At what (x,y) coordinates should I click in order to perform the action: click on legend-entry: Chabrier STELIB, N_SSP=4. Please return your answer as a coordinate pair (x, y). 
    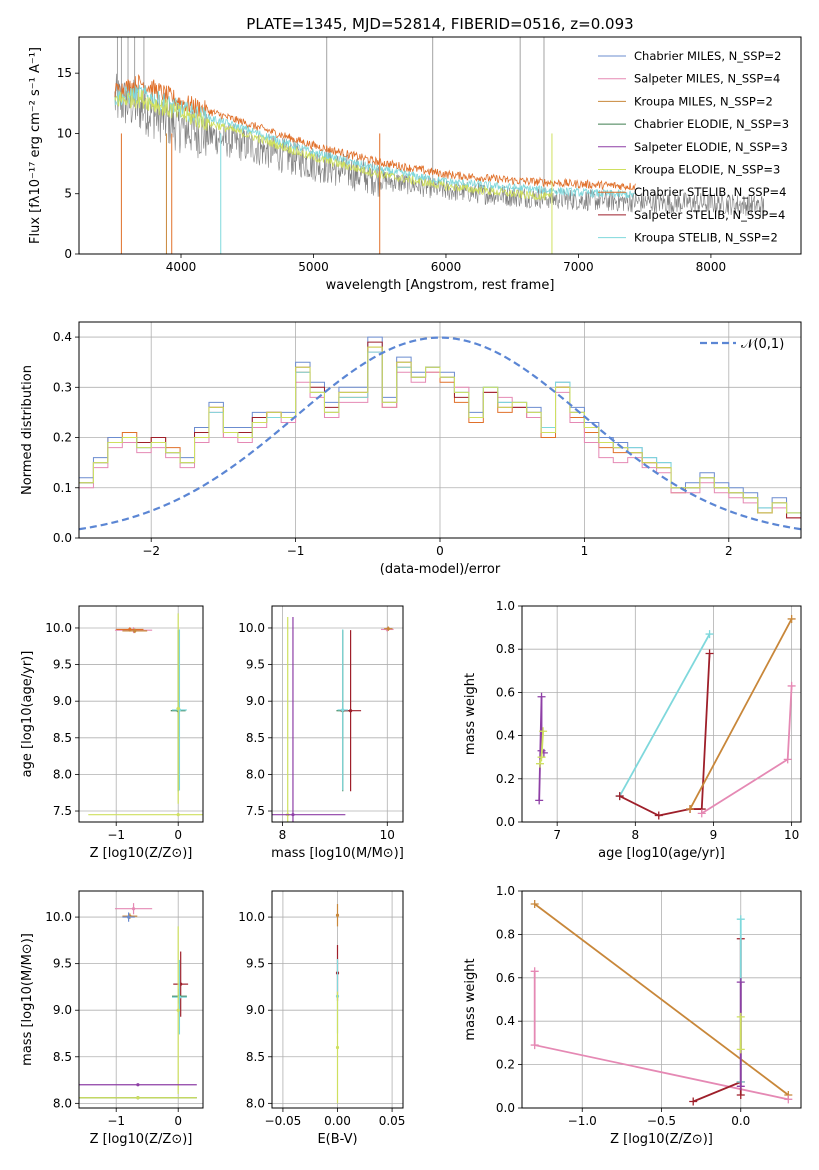
    Looking at the image, I should click on (710, 192).